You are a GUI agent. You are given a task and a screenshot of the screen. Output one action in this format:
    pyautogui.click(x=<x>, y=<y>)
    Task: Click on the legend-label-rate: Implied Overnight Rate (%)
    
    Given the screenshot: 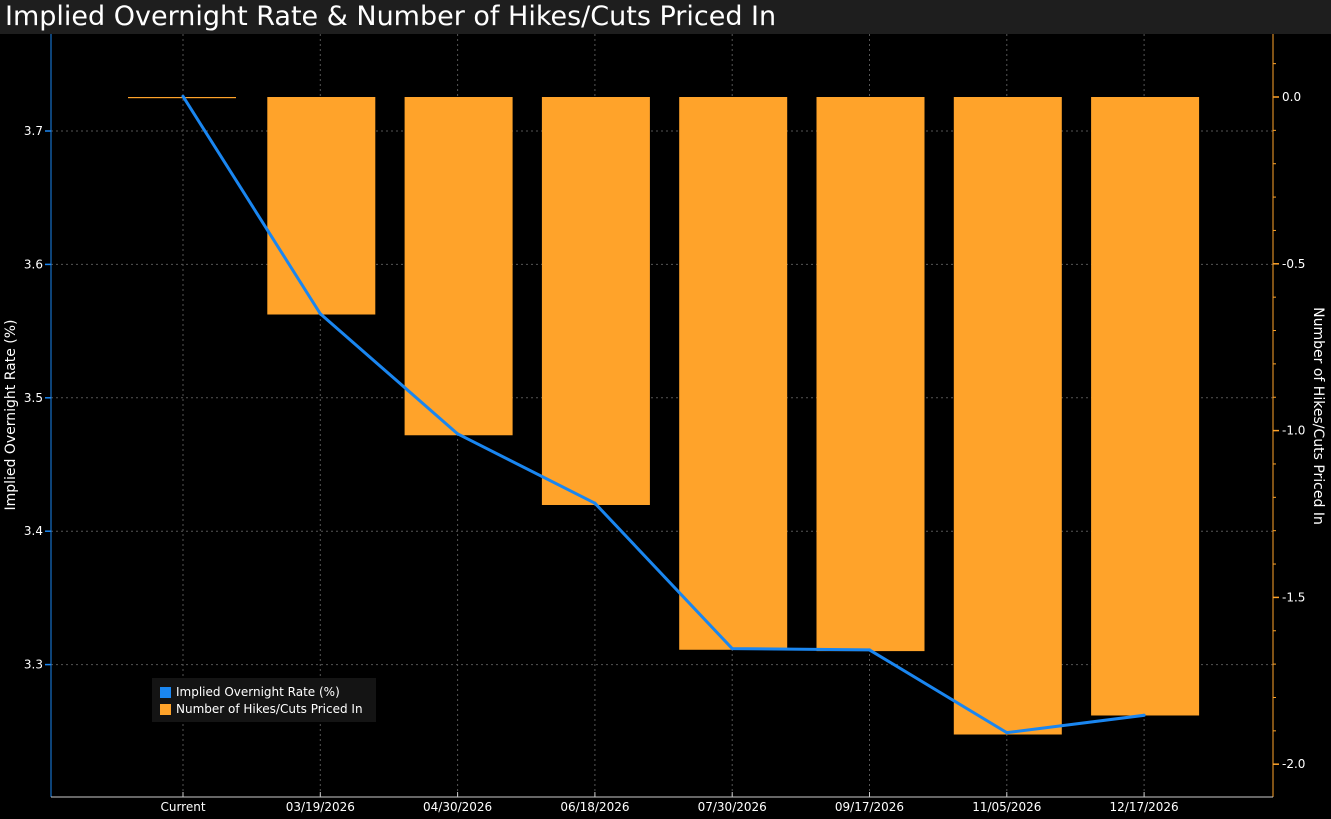 What is the action you would take?
    pyautogui.click(x=258, y=692)
    